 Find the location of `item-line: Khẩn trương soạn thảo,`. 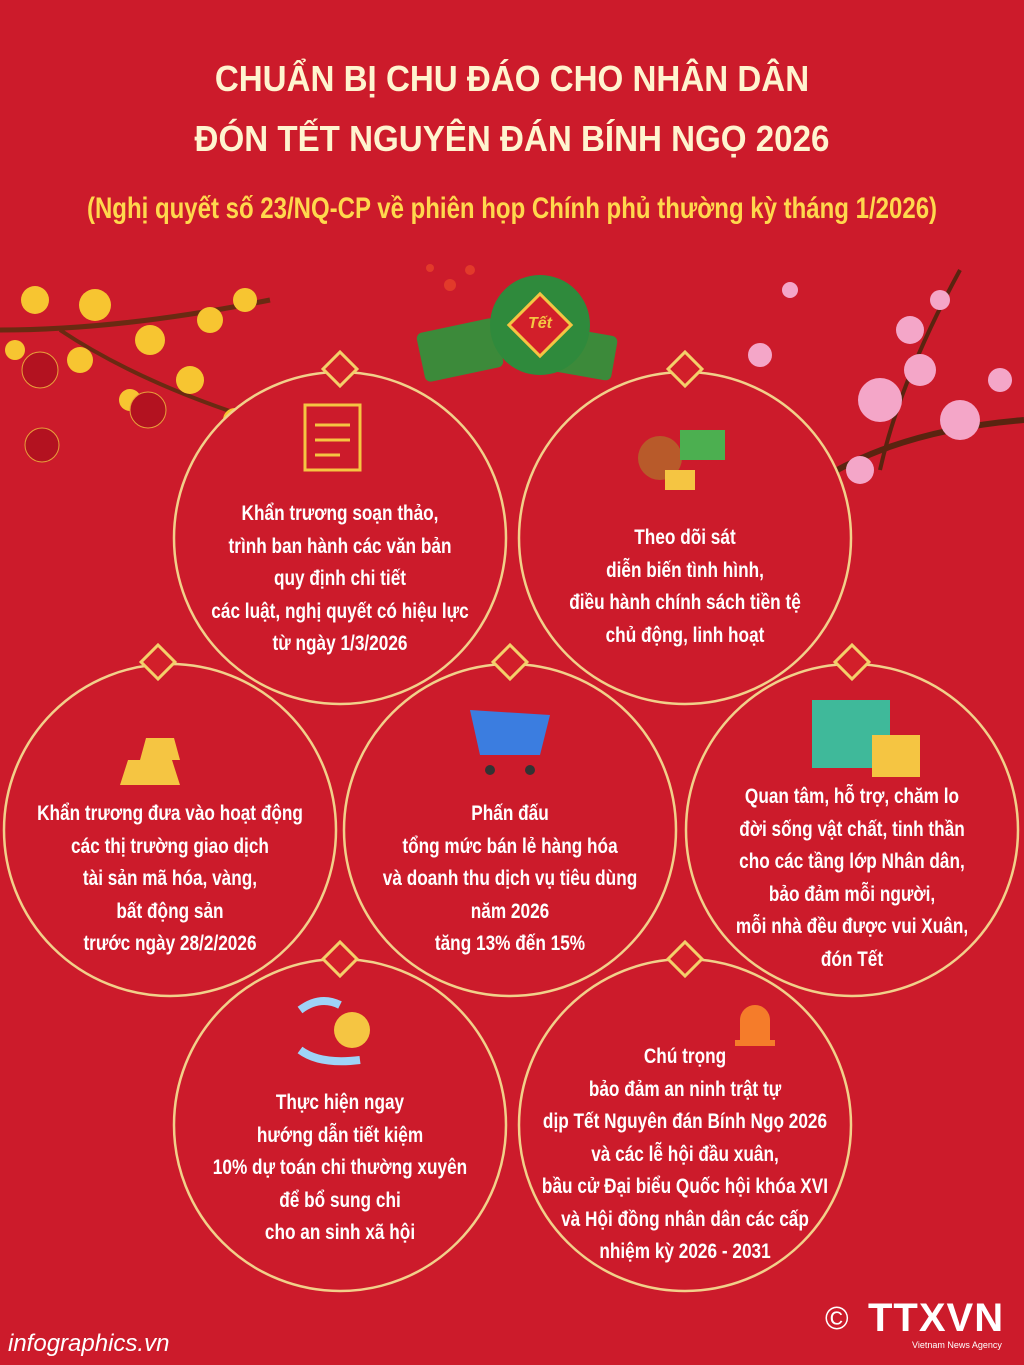

item-line: Khẩn trương soạn thảo, is located at coordinates (340, 513).